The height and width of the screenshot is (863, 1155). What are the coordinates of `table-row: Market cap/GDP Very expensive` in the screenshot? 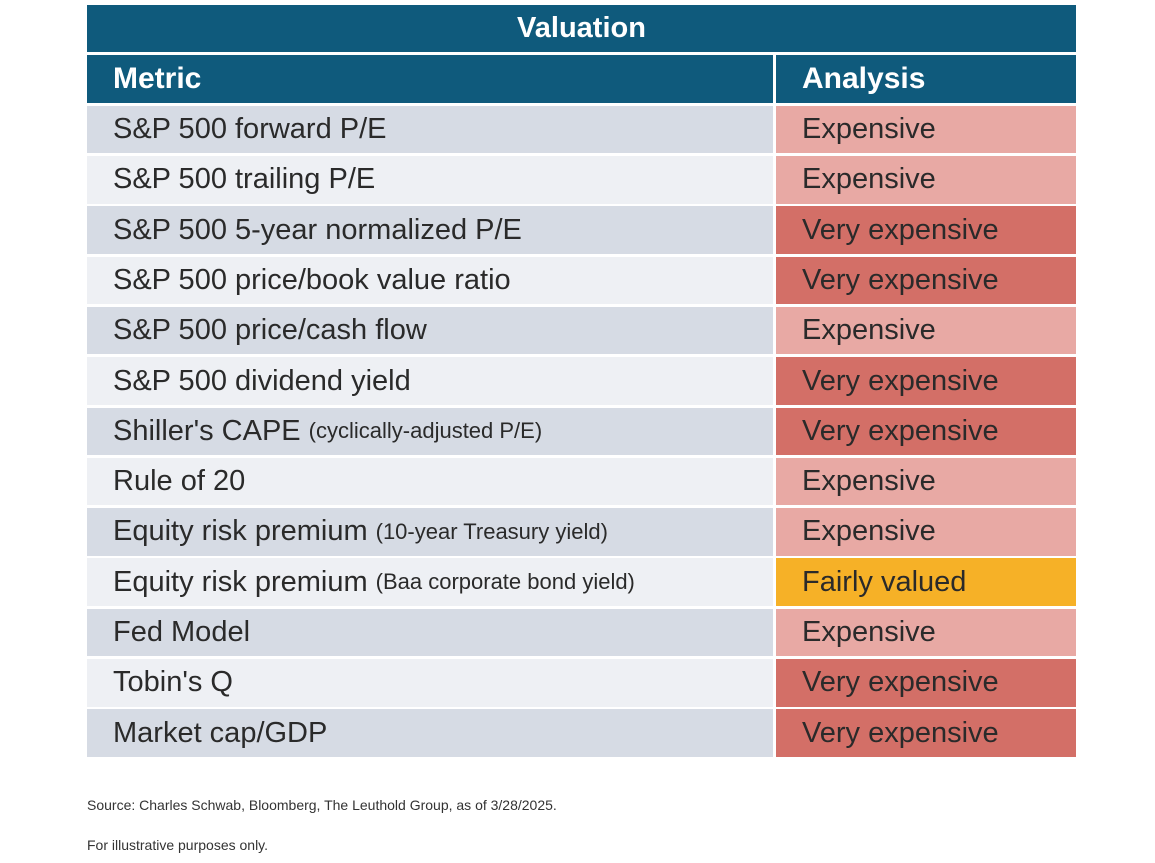 It's located at (581, 733).